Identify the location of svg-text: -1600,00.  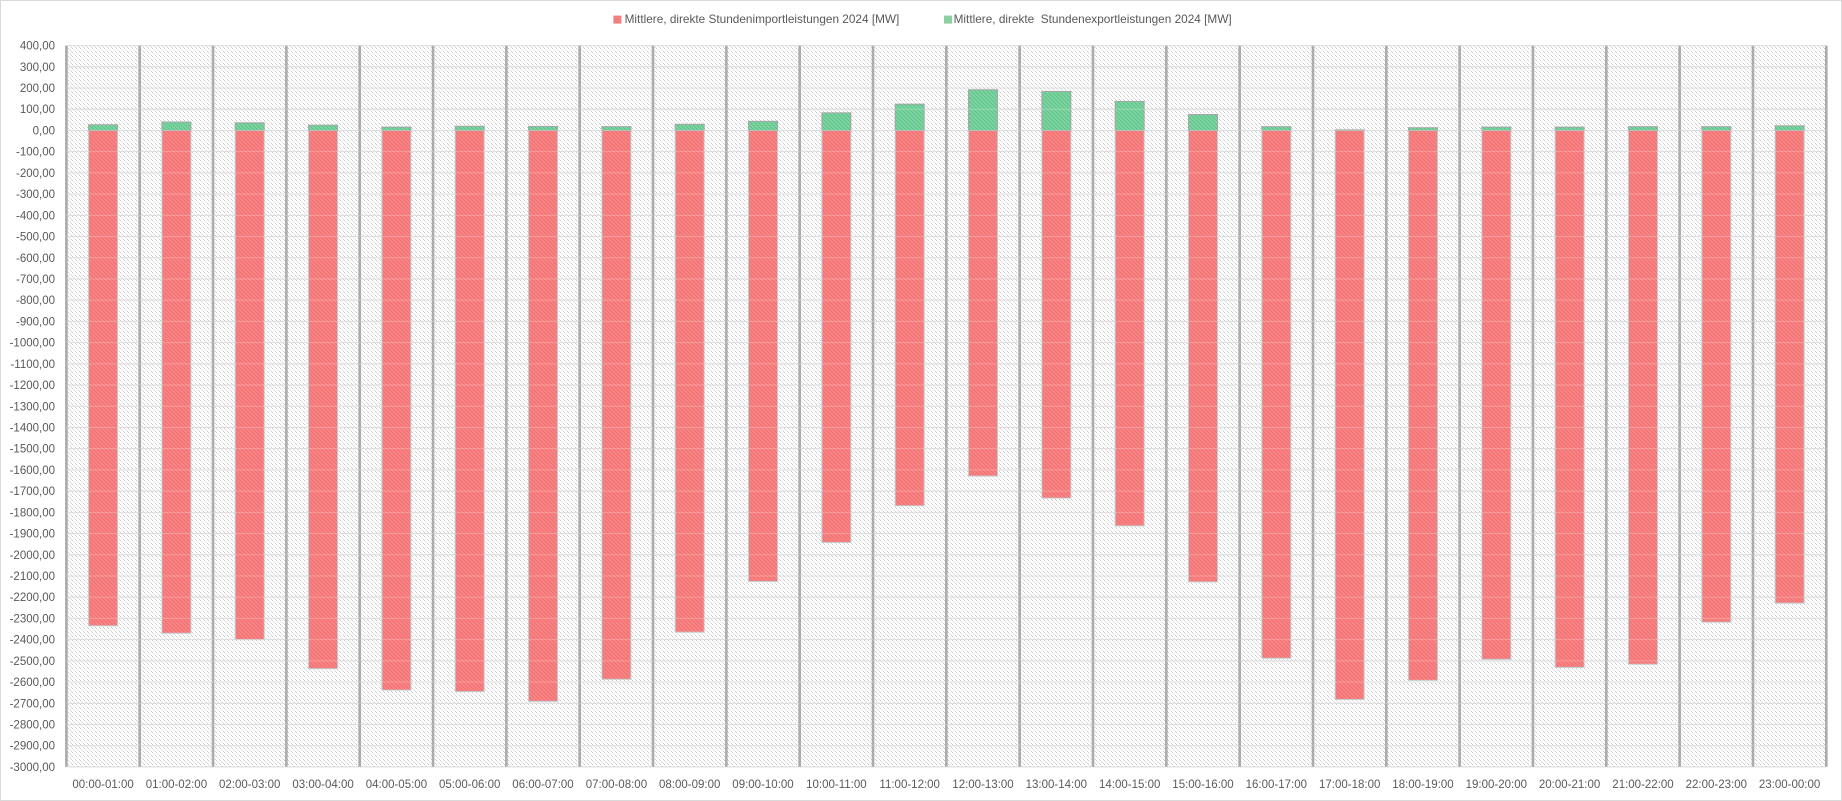
(32, 471).